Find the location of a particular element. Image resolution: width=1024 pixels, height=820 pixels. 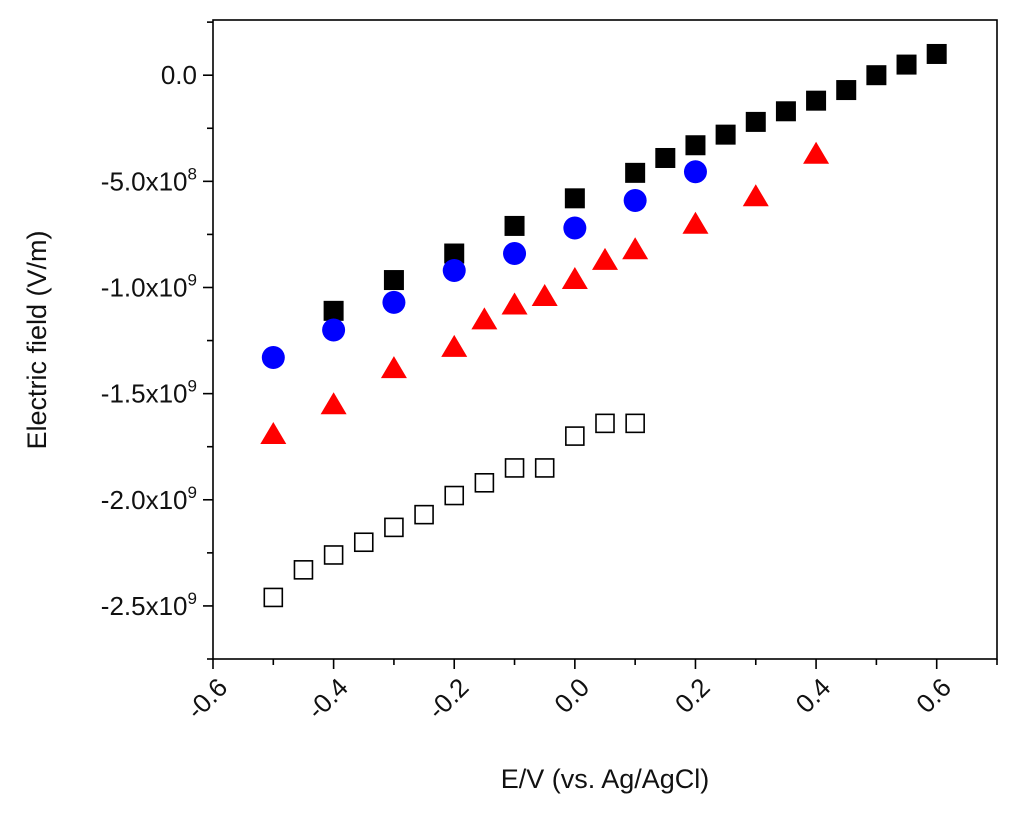

x-tick-label: -0.2 is located at coordinates (448, 698).